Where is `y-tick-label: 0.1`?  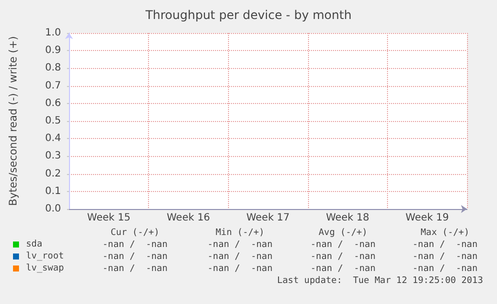
y-tick-label: 0.1 is located at coordinates (53, 191).